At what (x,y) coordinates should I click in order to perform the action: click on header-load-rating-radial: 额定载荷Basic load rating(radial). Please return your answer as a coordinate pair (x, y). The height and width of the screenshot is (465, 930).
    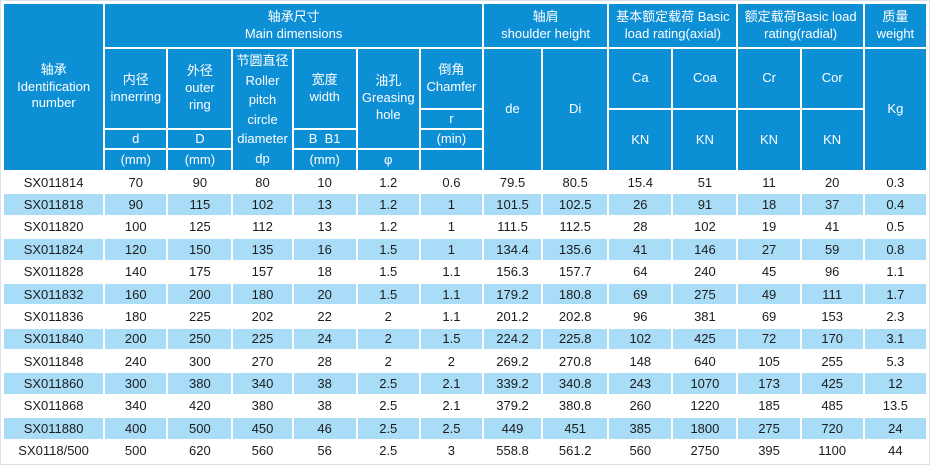
    Looking at the image, I should click on (800, 25).